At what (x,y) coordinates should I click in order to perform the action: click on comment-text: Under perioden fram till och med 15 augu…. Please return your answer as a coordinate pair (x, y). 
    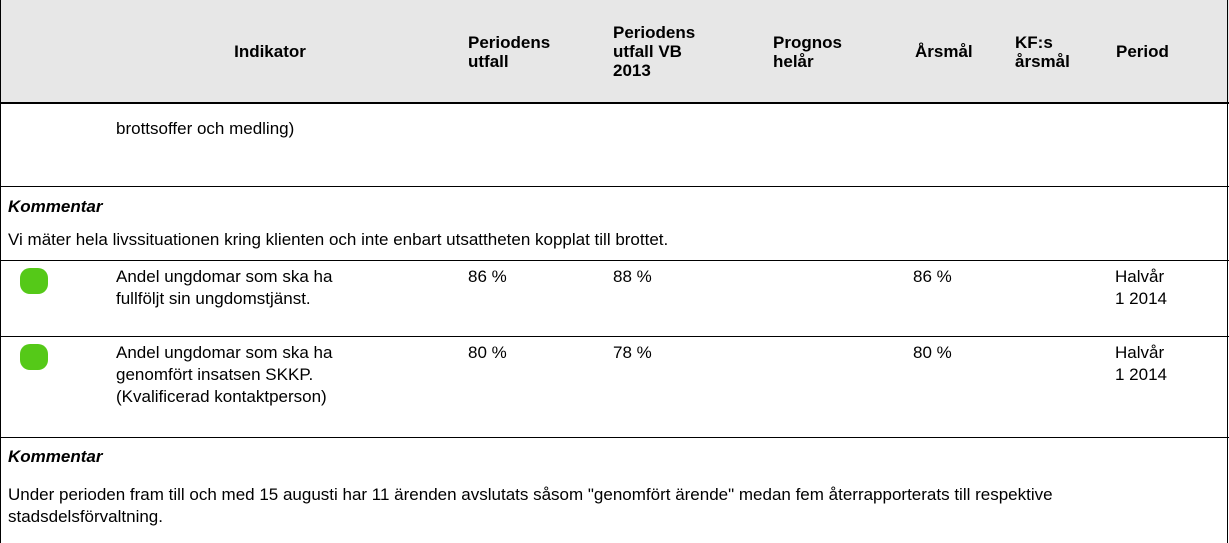
    Looking at the image, I should click on (530, 505).